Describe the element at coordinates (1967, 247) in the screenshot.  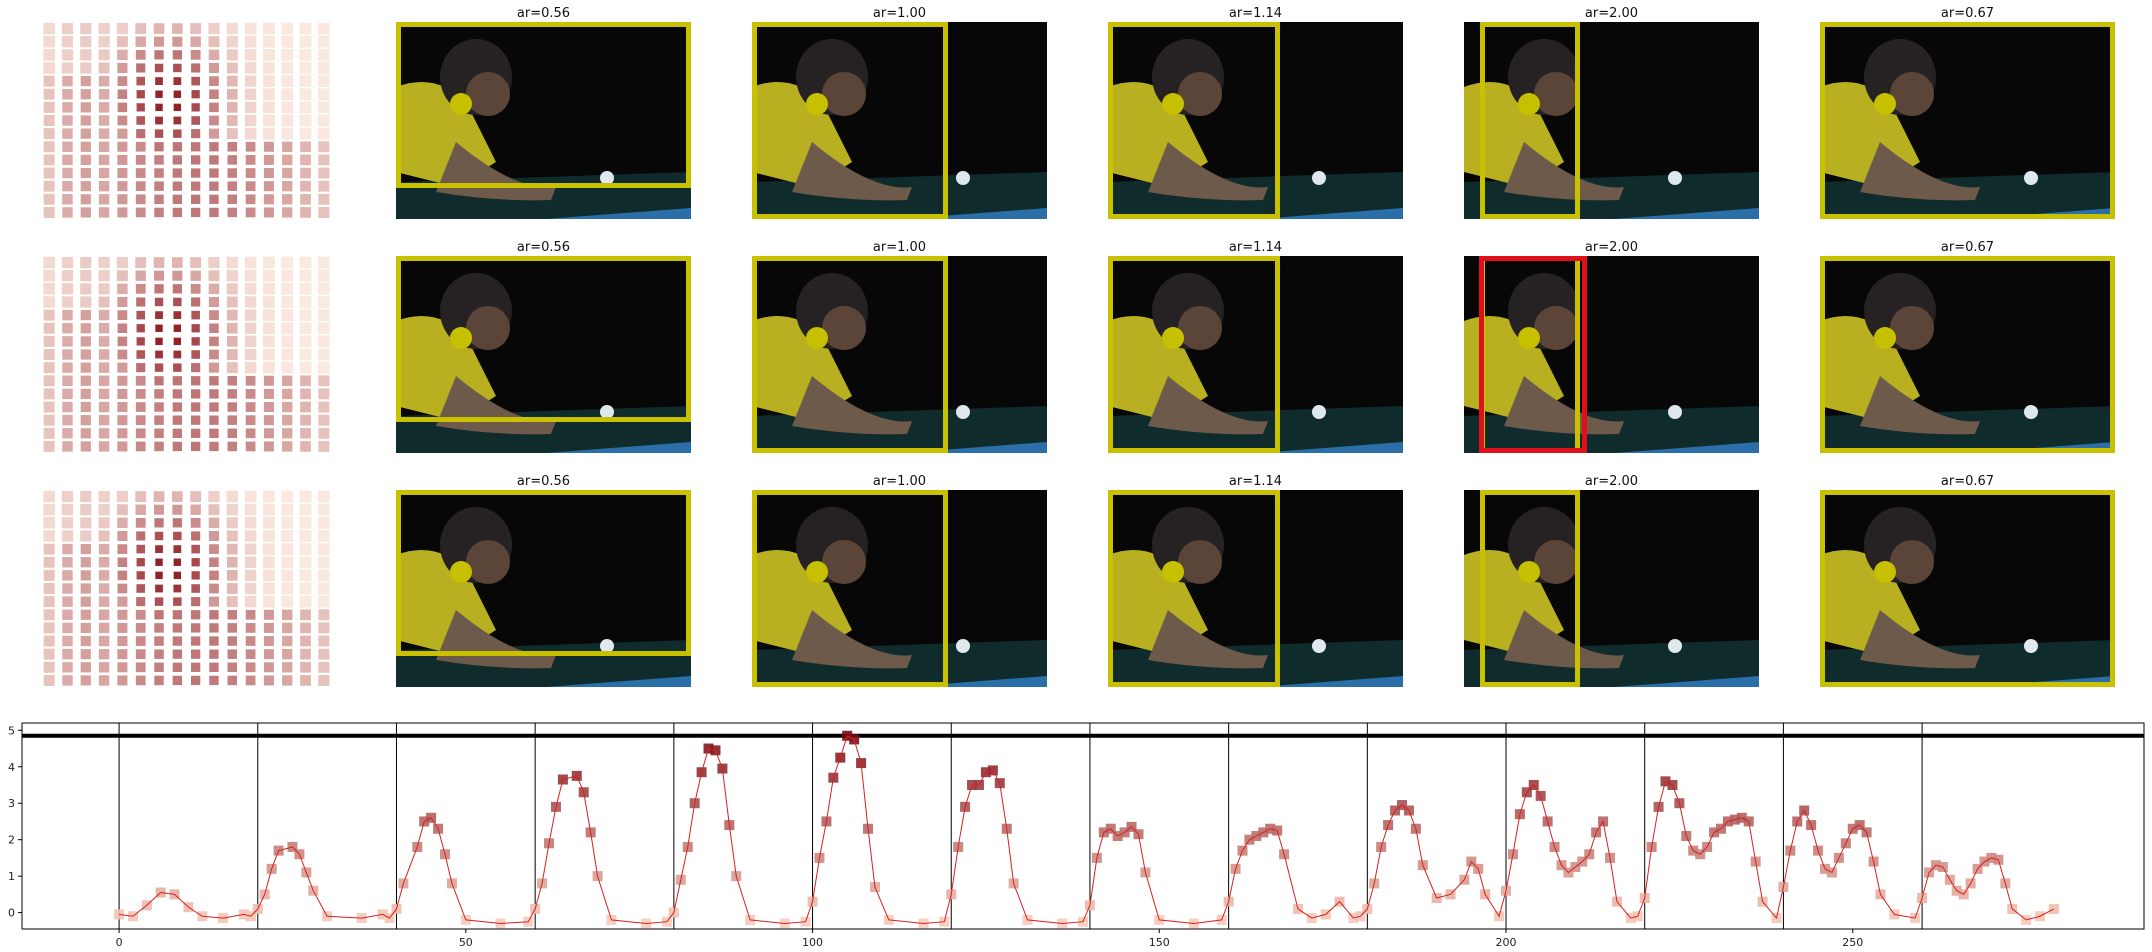
I see `panel-title: ar=0.67` at that location.